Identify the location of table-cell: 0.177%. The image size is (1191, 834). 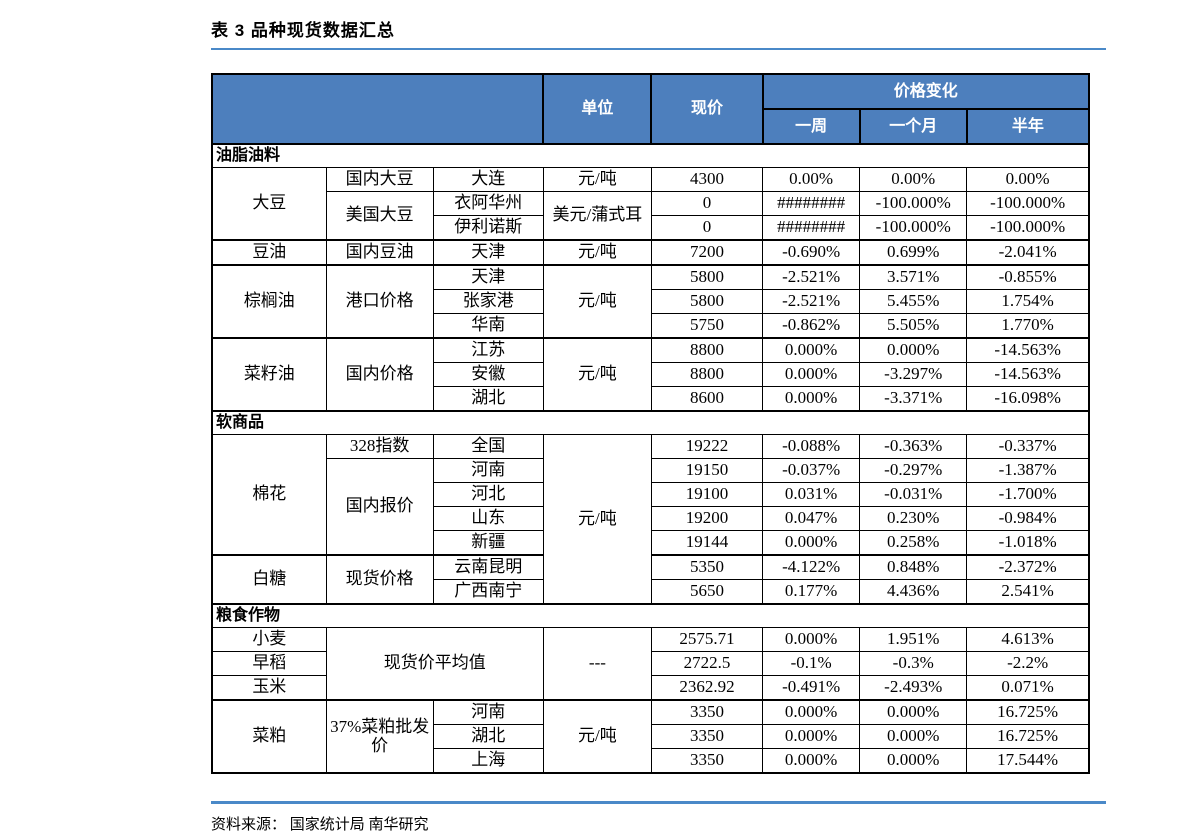
(811, 592).